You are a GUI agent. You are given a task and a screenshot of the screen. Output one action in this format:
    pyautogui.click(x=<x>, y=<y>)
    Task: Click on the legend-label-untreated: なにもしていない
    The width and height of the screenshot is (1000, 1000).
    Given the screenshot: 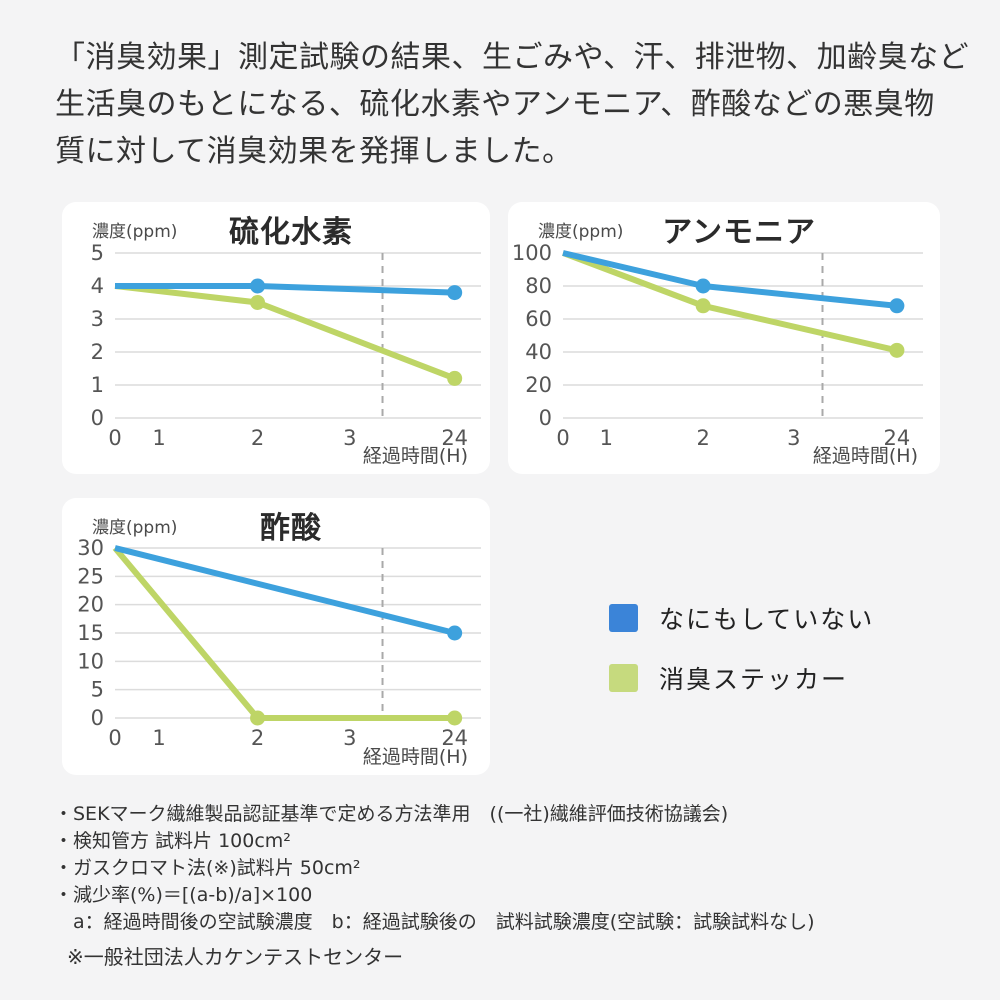 What is the action you would take?
    pyautogui.click(x=767, y=619)
    